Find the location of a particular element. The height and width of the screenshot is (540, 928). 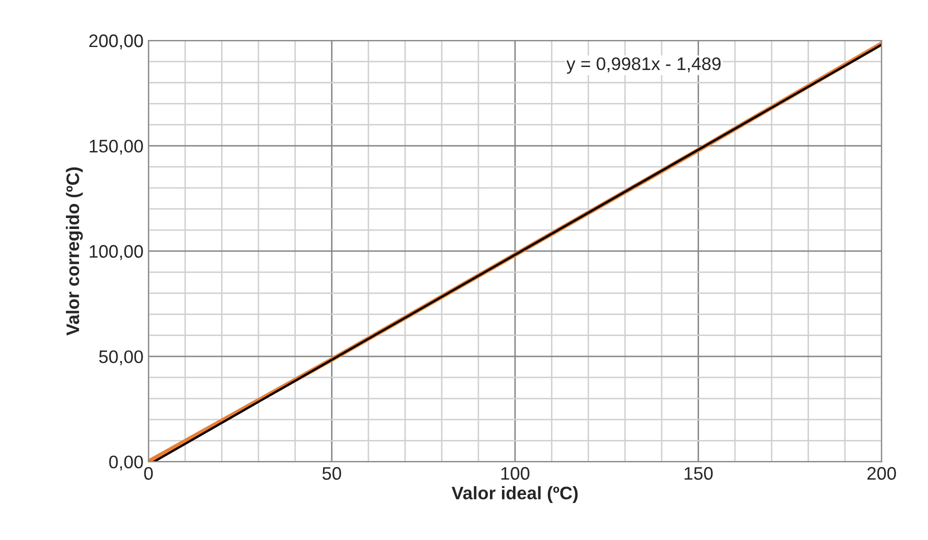

y-axis-title: Valor corregido (ºC) is located at coordinates (74, 251).